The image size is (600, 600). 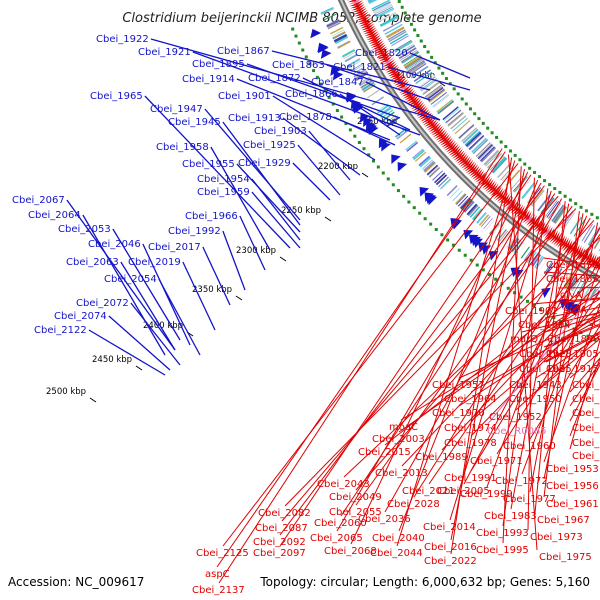 What do you see at coordinates (377, 122) in the screenshot?
I see `scale-tick-label: 2150 kbp` at bounding box center [377, 122].